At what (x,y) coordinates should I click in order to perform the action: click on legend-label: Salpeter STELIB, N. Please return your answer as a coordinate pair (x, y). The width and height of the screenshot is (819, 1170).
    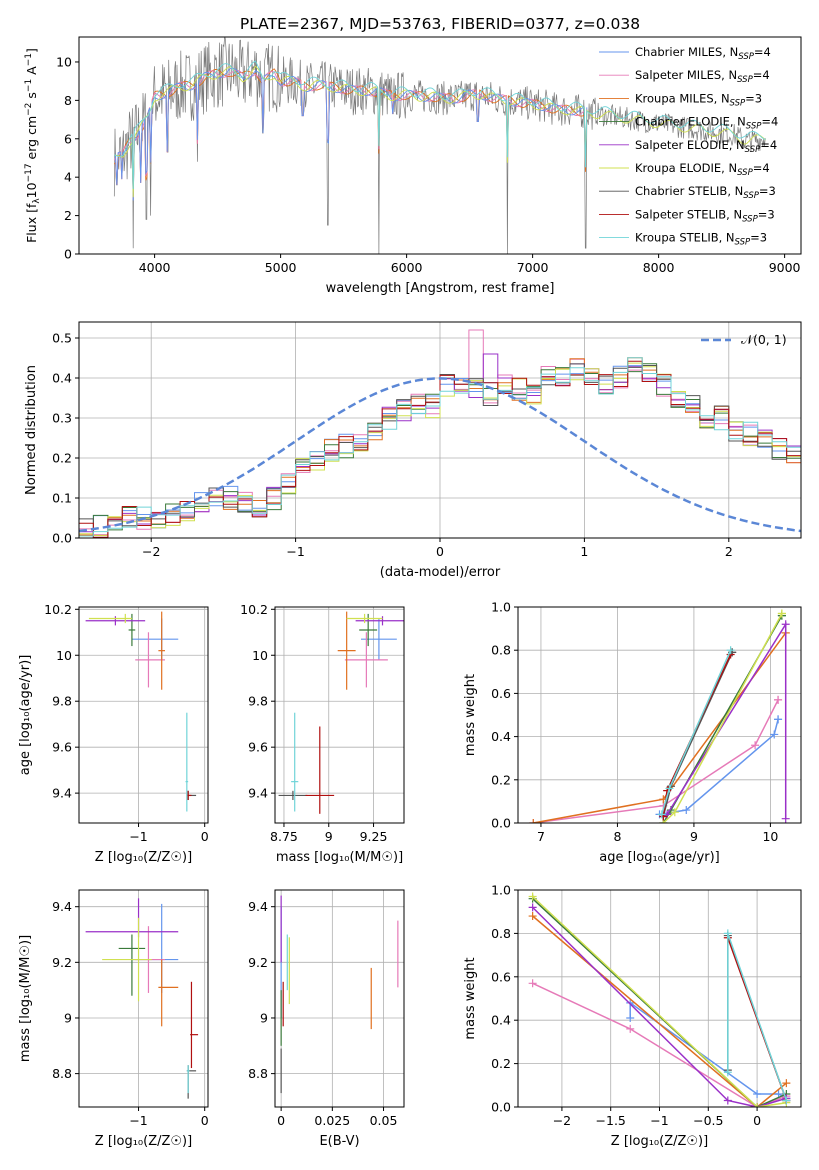
    Looking at the image, I should click on (688, 214).